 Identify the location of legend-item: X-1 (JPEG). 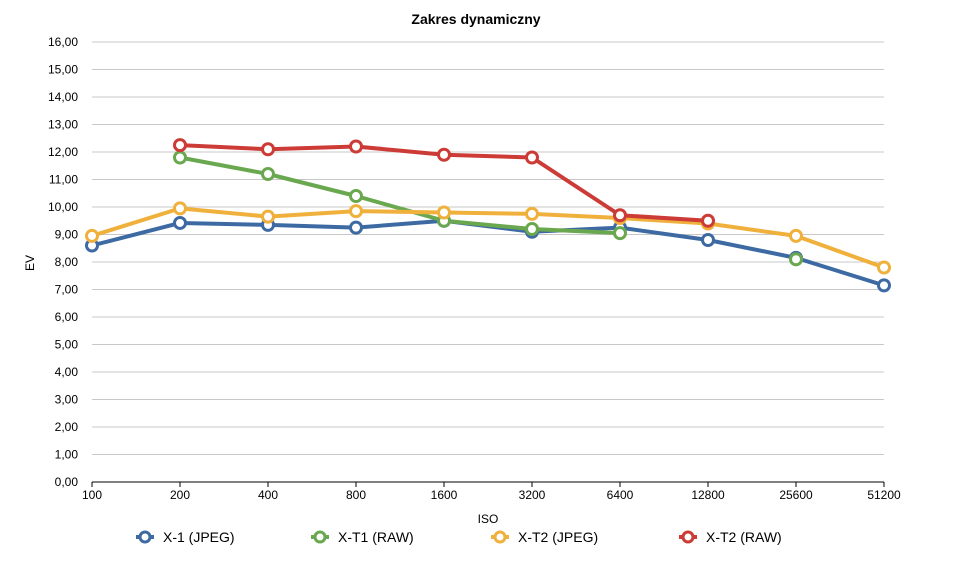
(185, 537).